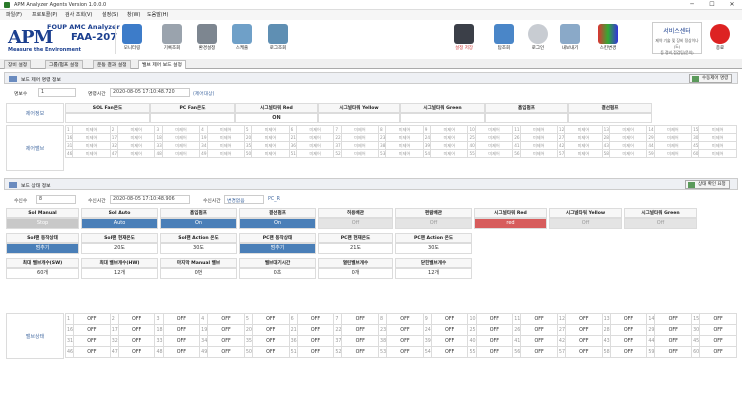 The image size is (742, 405). Describe the element at coordinates (14, 15) in the screenshot. I see `menu-file: 파일(F)` at that location.